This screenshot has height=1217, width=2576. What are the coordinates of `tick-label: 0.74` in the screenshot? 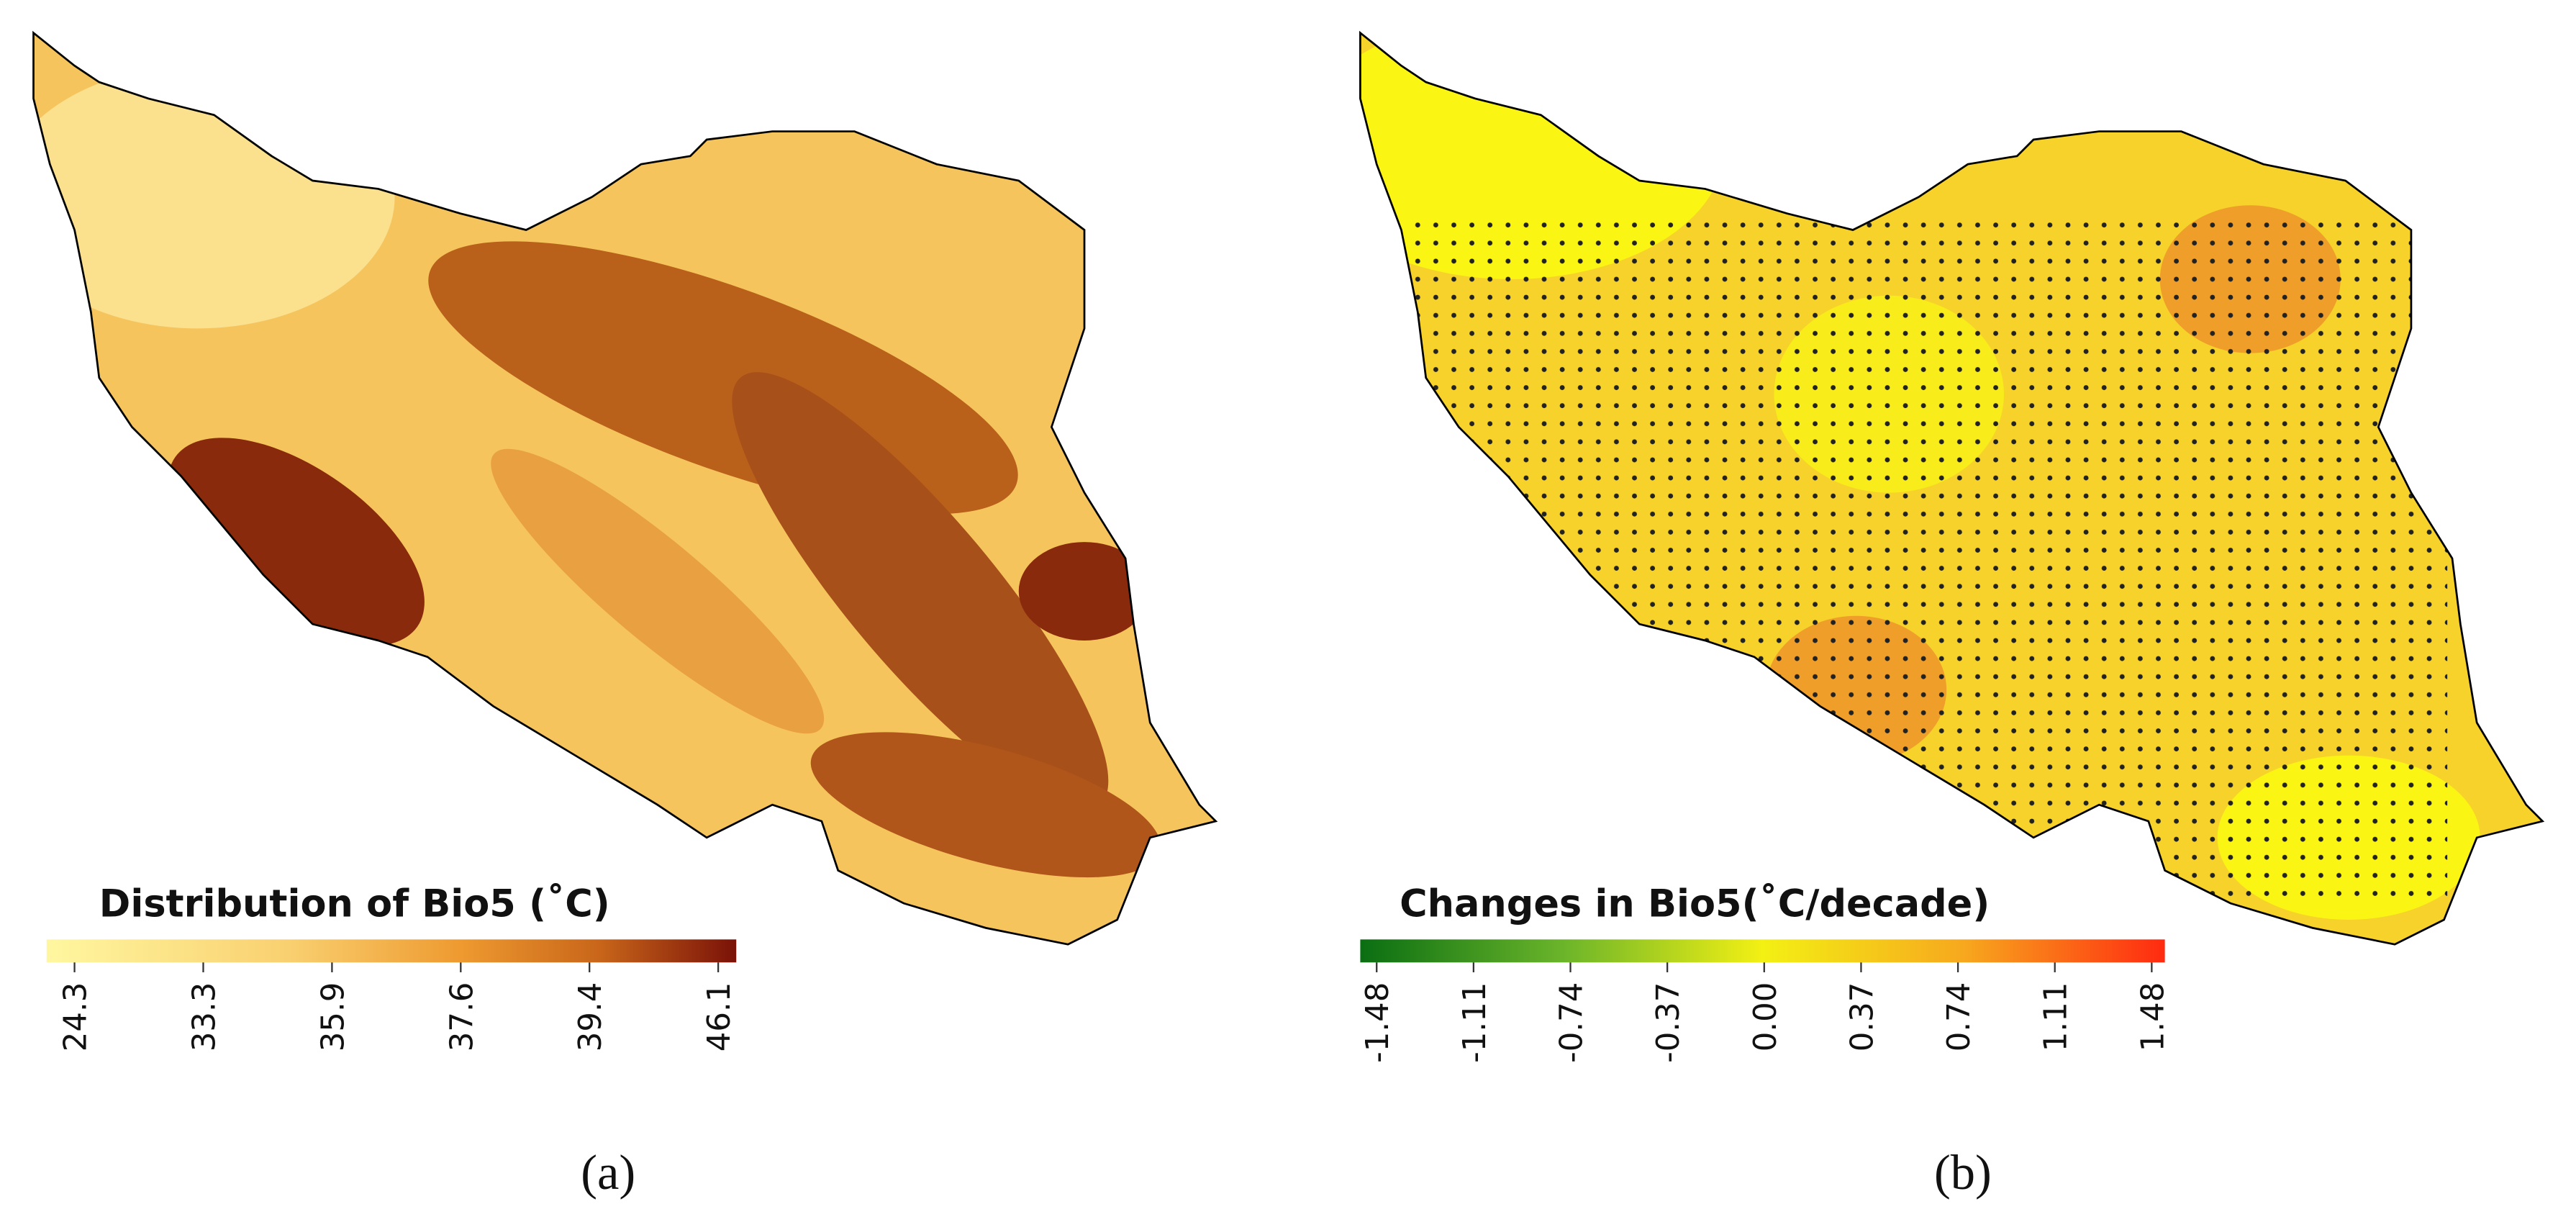 It's located at (1959, 1017).